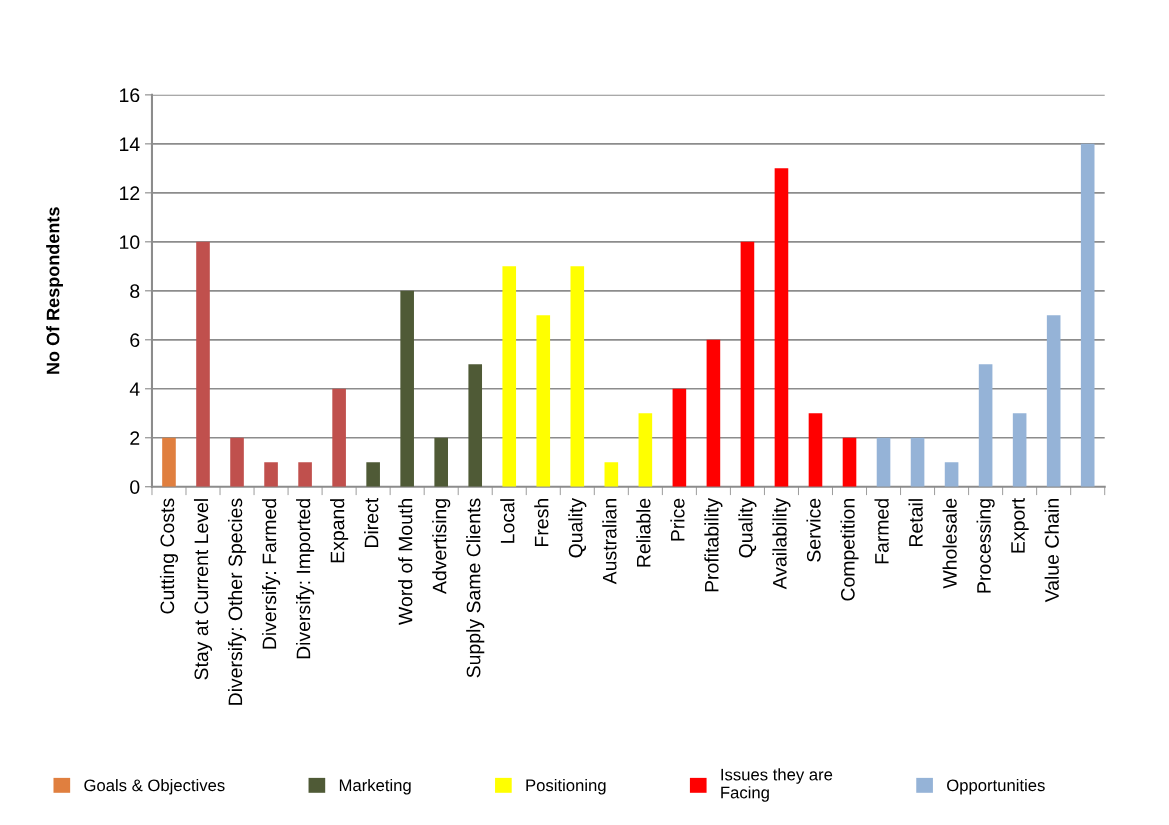  I want to click on x-tick-label: Stay at Current Level, so click(203, 589).